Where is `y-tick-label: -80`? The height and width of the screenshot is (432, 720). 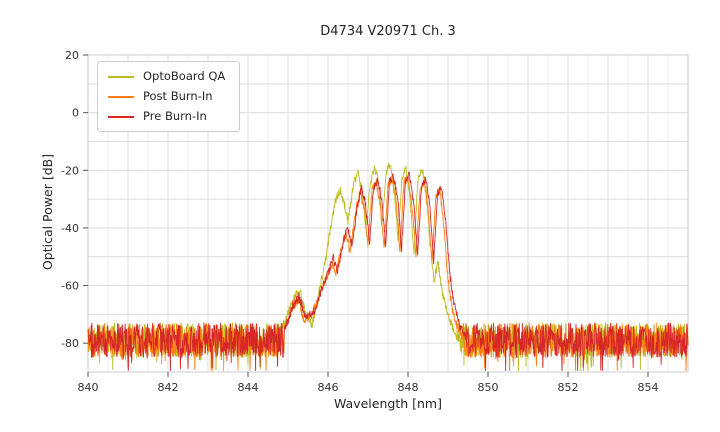 y-tick-label: -80 is located at coordinates (70, 343).